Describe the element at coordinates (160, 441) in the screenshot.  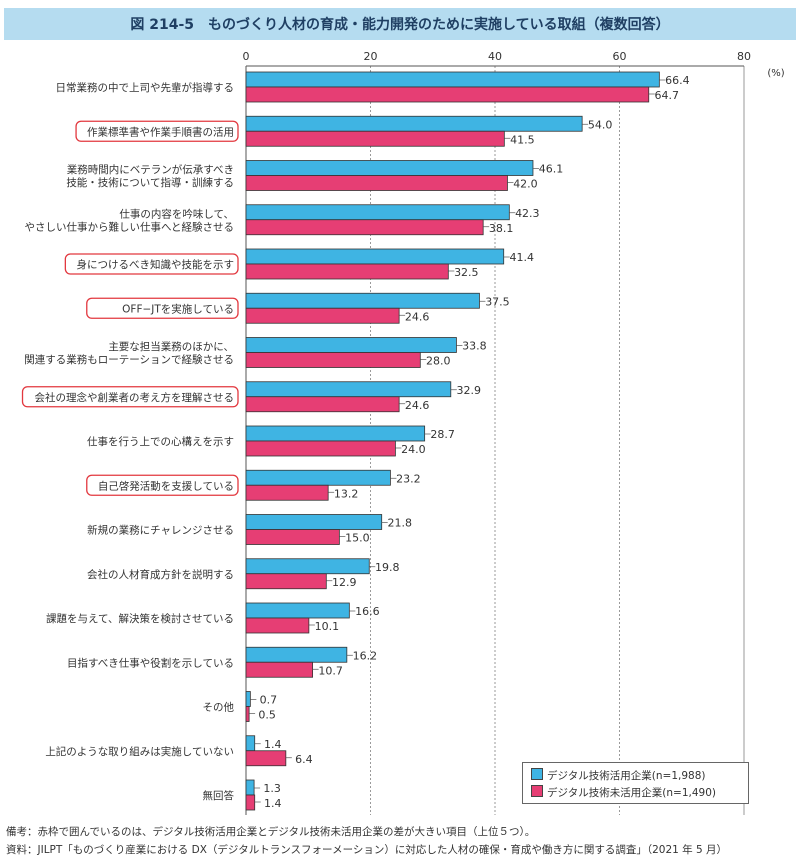
I see `category-label: 仕事を行う上での心構えを示す` at that location.